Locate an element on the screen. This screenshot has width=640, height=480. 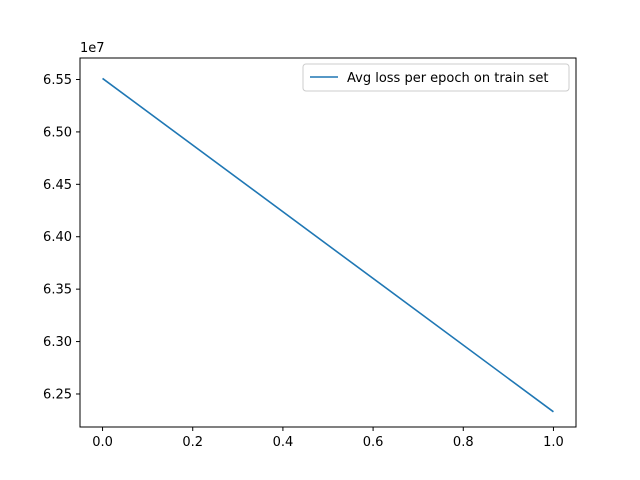
x-tick-label: 0.8 is located at coordinates (463, 442).